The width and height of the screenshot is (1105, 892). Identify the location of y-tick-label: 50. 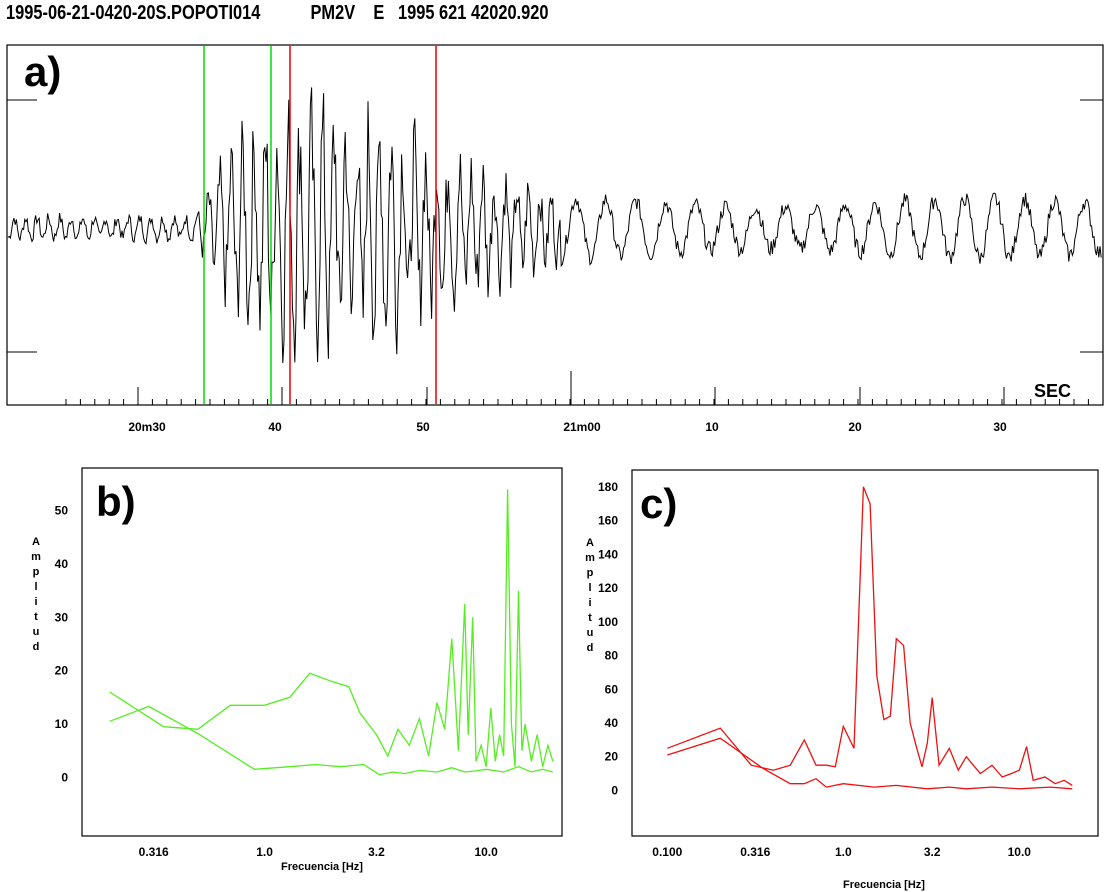
(62, 511).